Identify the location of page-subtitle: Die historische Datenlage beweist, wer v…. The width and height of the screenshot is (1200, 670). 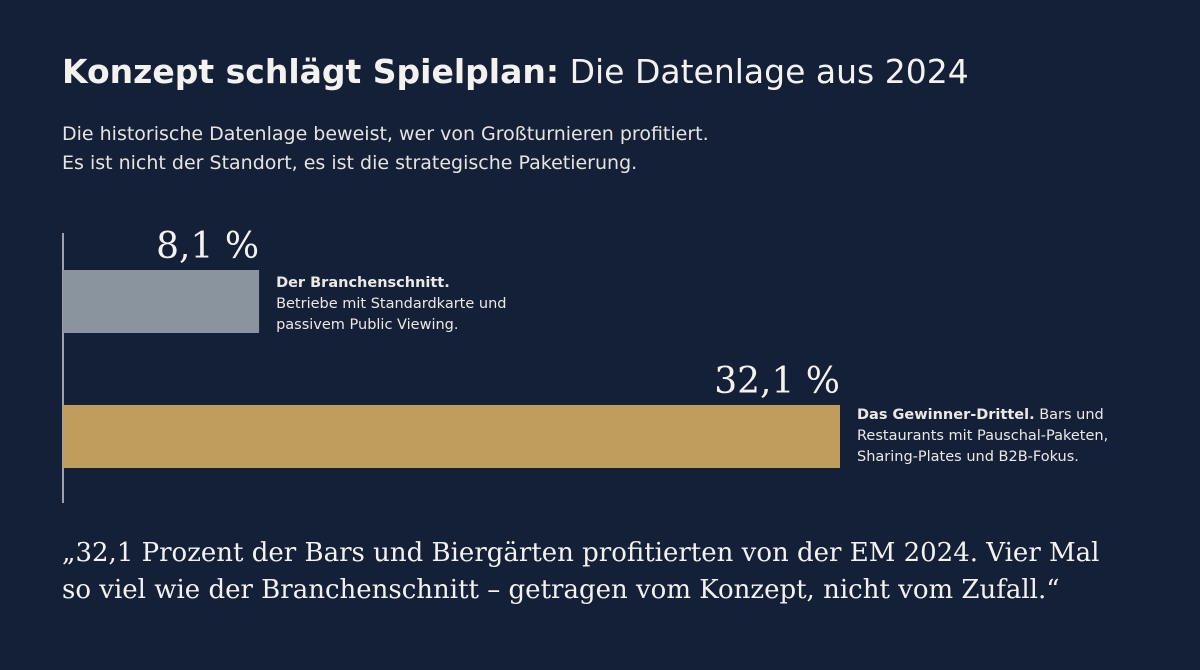
(385, 149).